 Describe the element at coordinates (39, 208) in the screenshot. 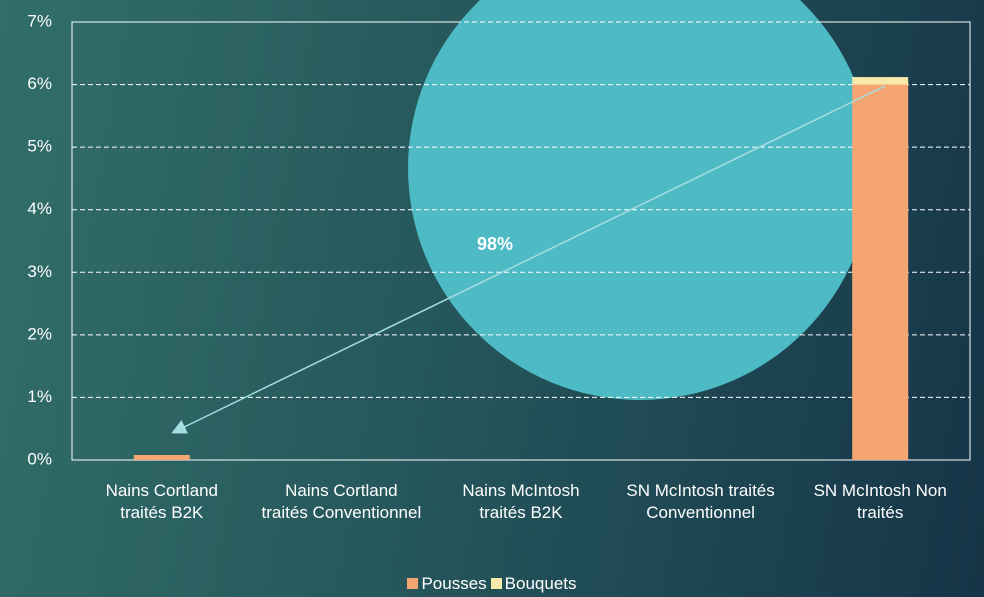

I see `y-tick-label: 4%` at that location.